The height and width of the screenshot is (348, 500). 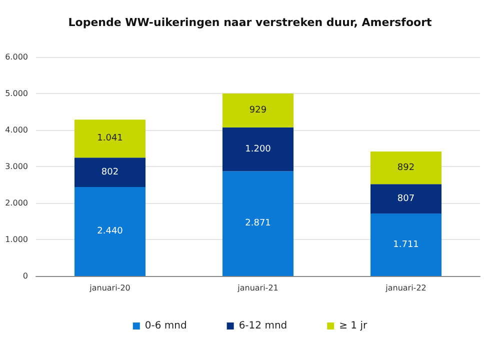 I want to click on data-label: 1.200, so click(x=258, y=149).